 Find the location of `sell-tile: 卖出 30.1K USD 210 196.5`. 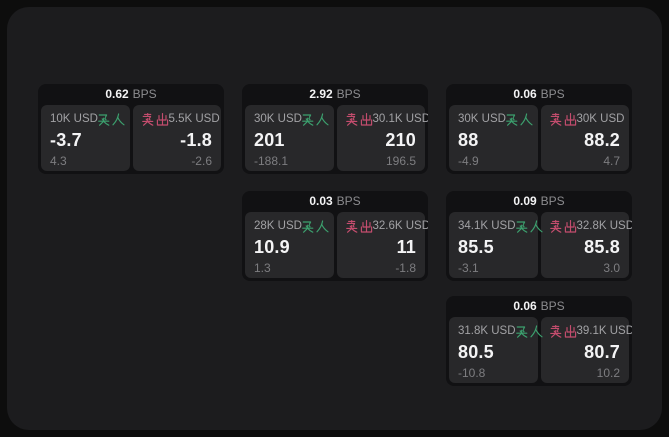

sell-tile: 卖出 30.1K USD 210 196.5 is located at coordinates (382, 138).